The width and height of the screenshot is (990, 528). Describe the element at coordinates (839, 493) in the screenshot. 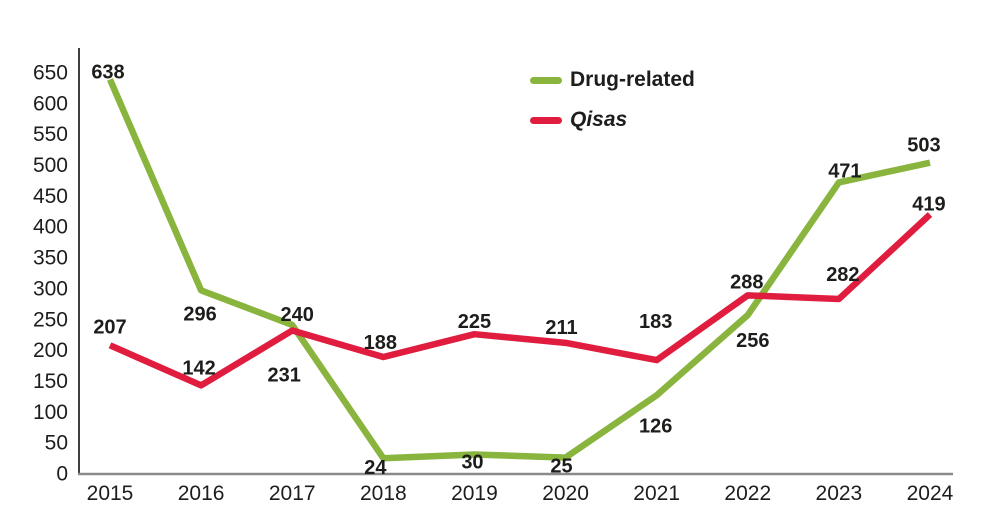

I see `x-tick-label: 2023` at that location.